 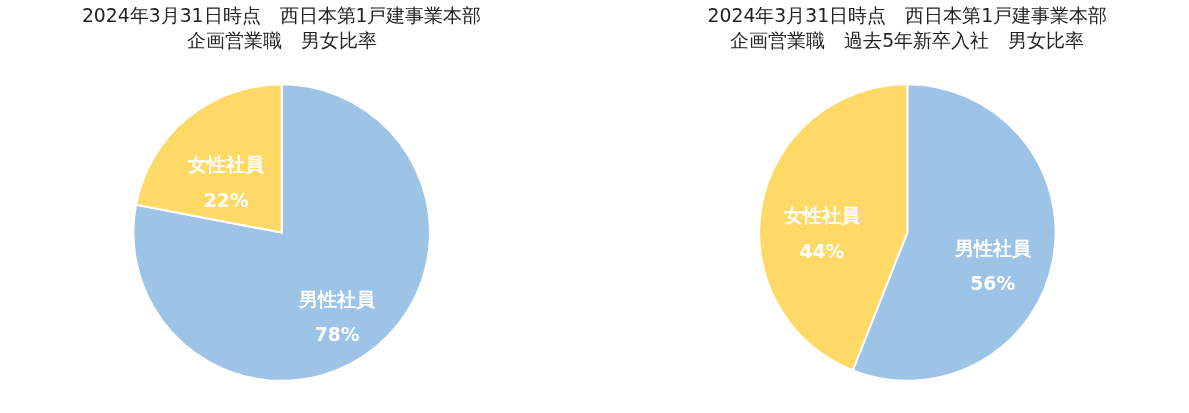 What do you see at coordinates (993, 284) in the screenshot?
I see `data-label: 56%` at bounding box center [993, 284].